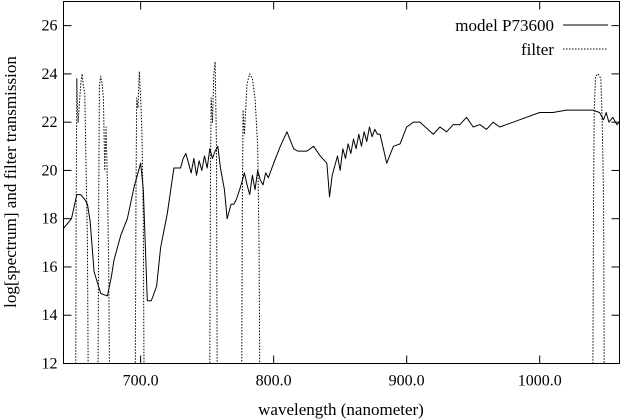 The height and width of the screenshot is (420, 621). Describe the element at coordinates (504, 25) in the screenshot. I see `legend-label-model: model P73600` at that location.